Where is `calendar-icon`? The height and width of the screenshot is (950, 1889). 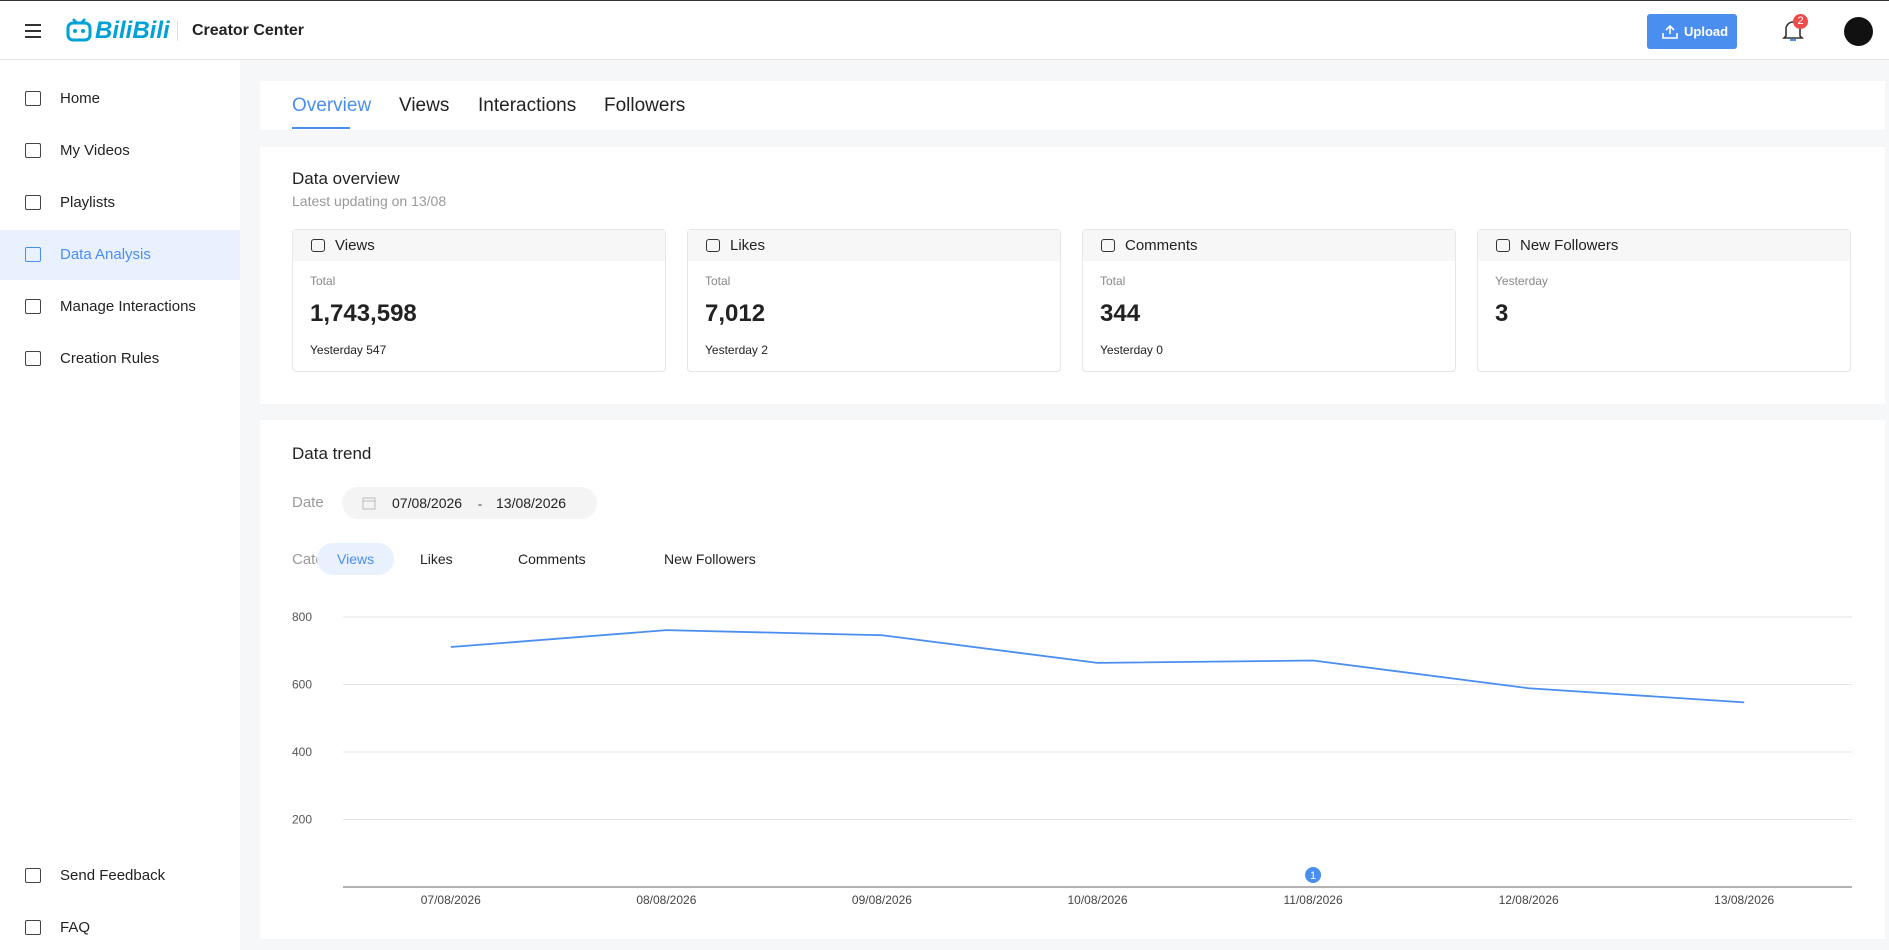 calendar-icon is located at coordinates (369, 503).